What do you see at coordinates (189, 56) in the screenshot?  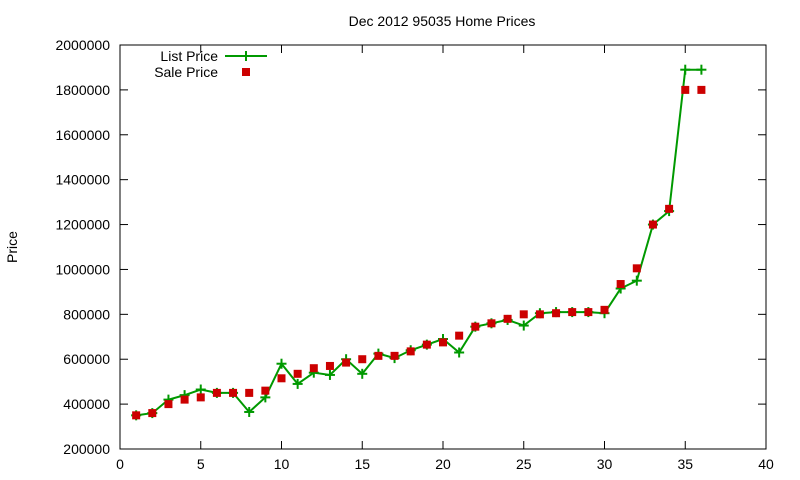 I see `legend-label-list-price: List Price` at bounding box center [189, 56].